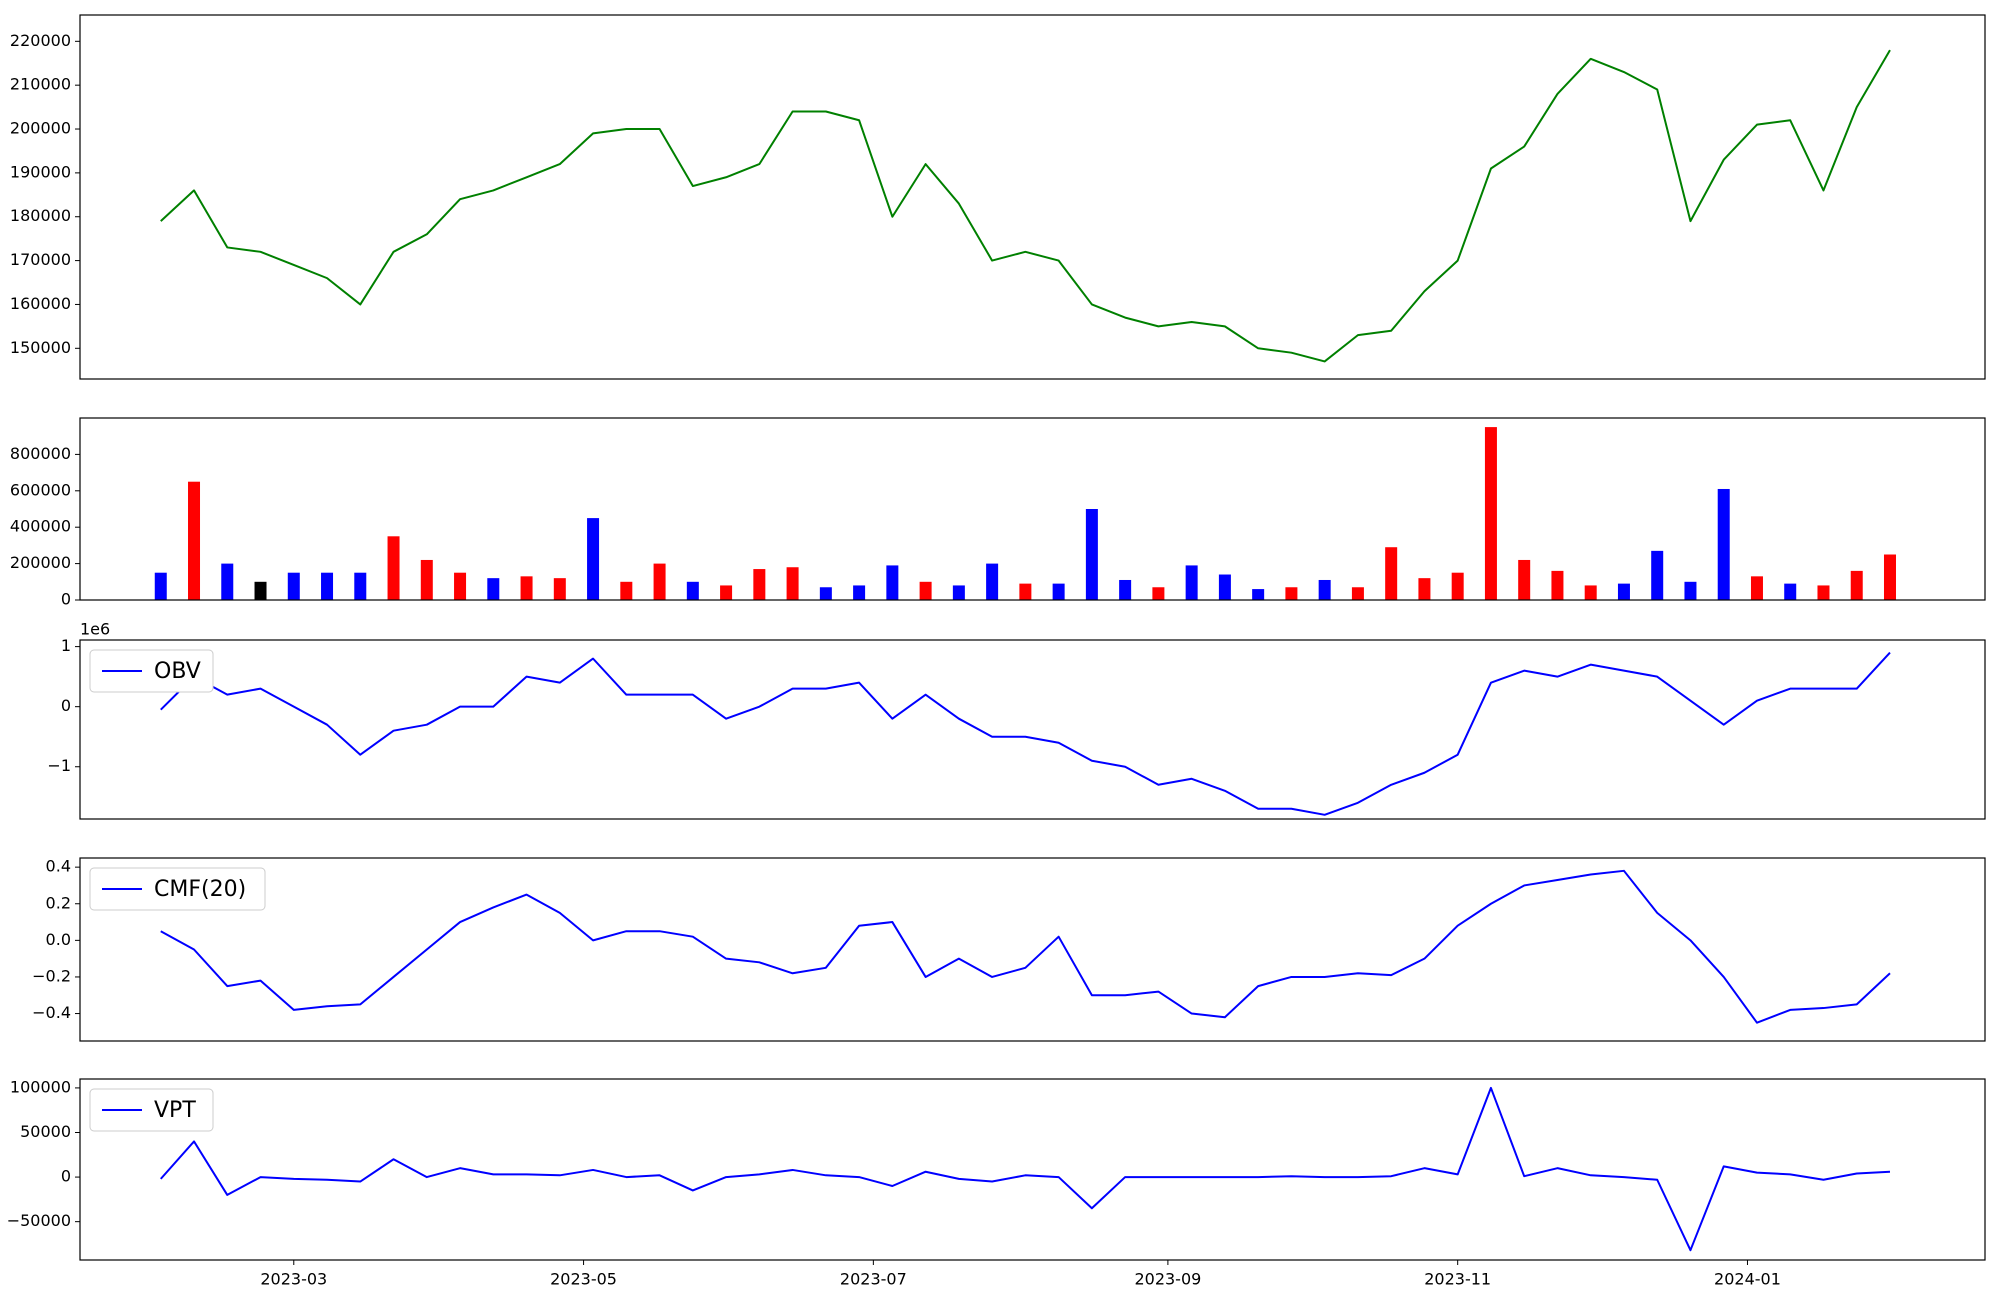 The image size is (2000, 1300). What do you see at coordinates (40, 526) in the screenshot?
I see `y-tick-label: 400000` at bounding box center [40, 526].